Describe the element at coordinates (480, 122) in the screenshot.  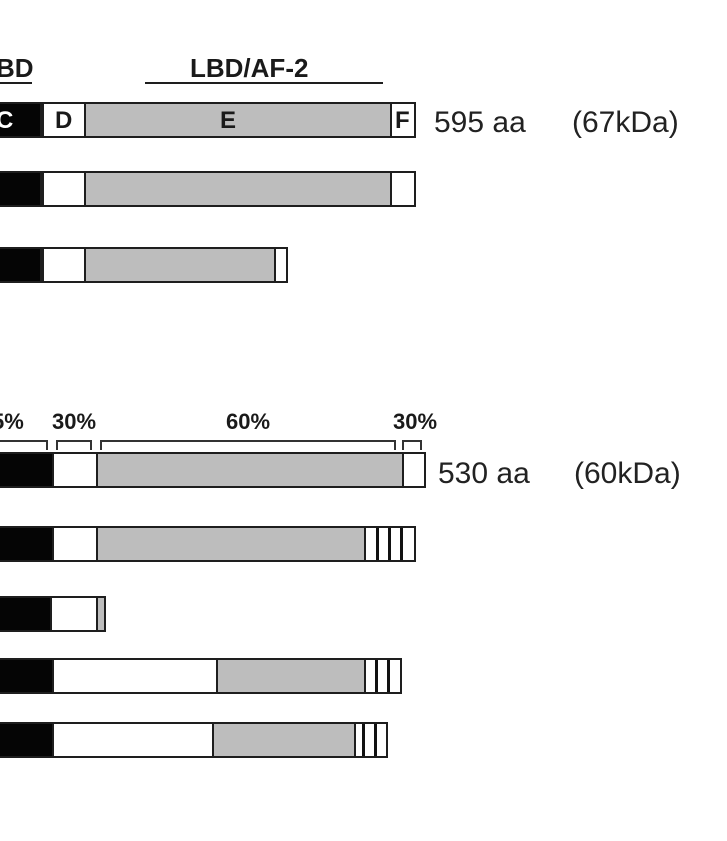
I see `size-aa-label: 595 aa` at that location.